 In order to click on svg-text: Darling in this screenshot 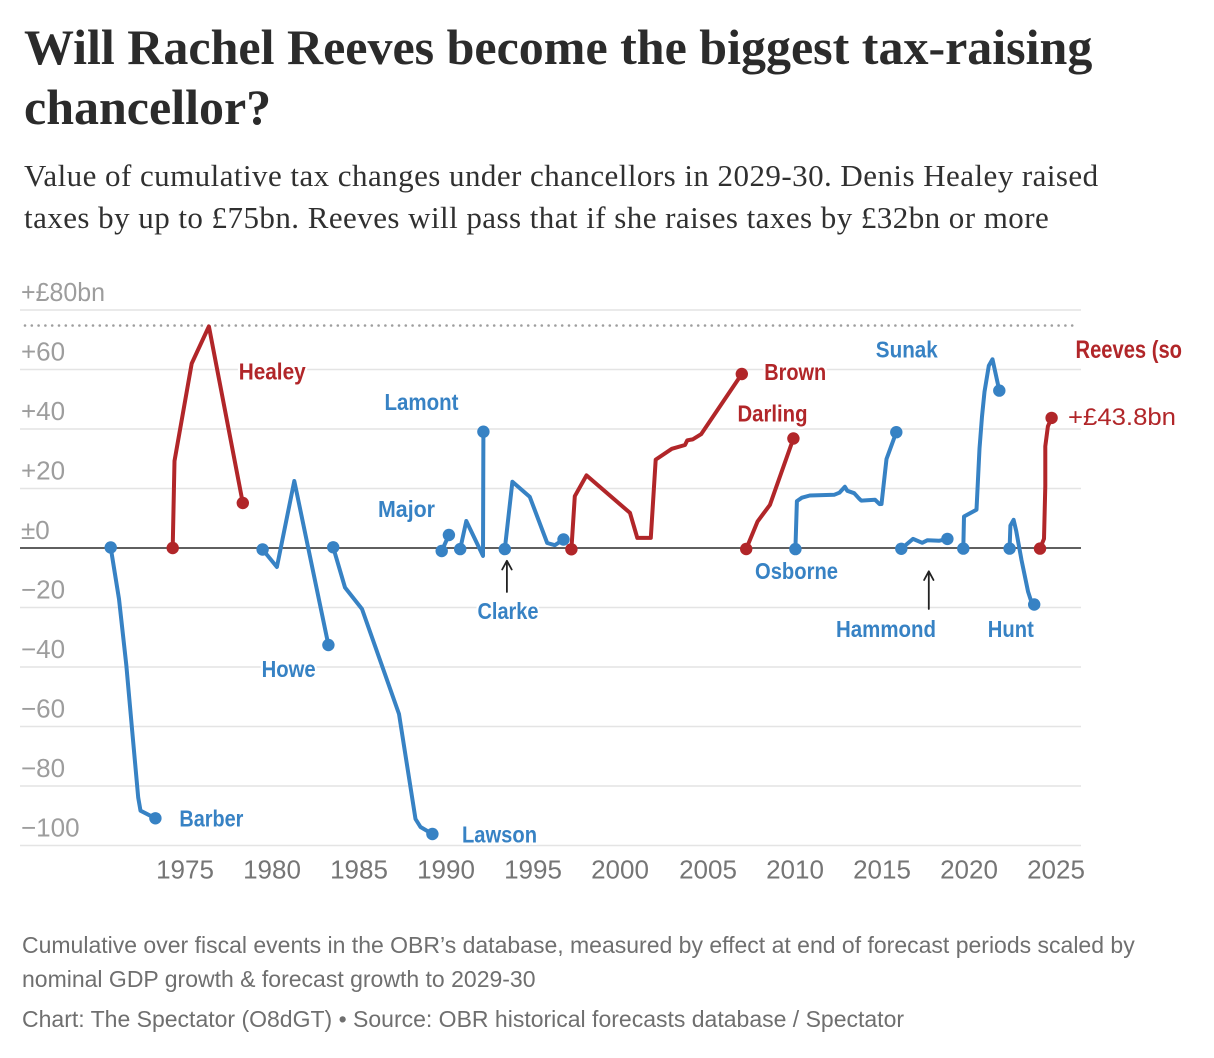, I will do `click(773, 414)`.